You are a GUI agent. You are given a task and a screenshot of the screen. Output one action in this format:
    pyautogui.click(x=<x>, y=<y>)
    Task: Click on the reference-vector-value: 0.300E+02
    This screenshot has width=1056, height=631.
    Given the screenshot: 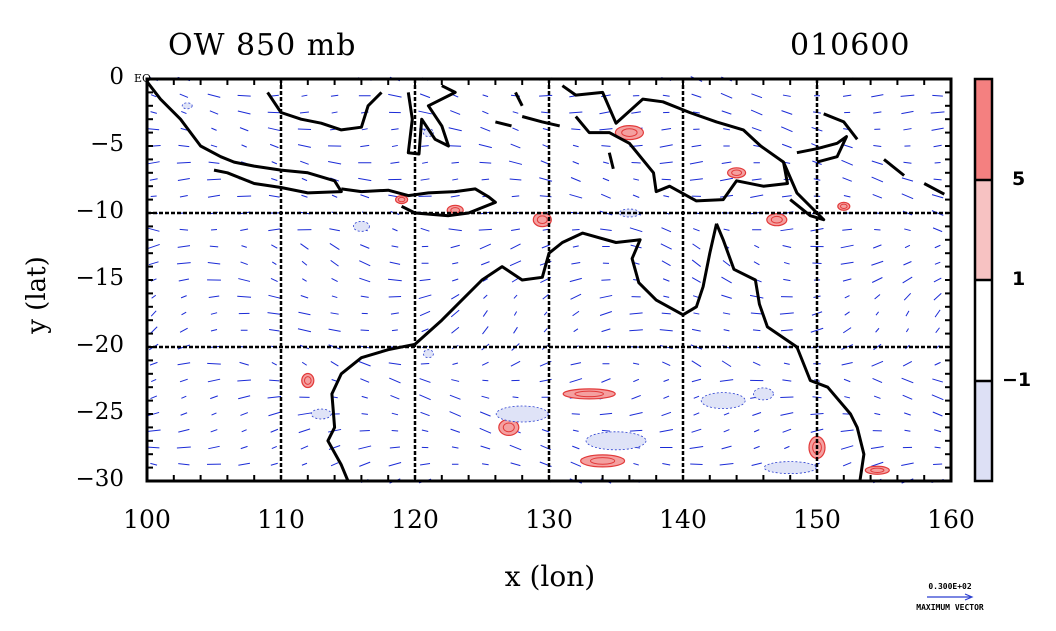 What is the action you would take?
    pyautogui.click(x=950, y=586)
    